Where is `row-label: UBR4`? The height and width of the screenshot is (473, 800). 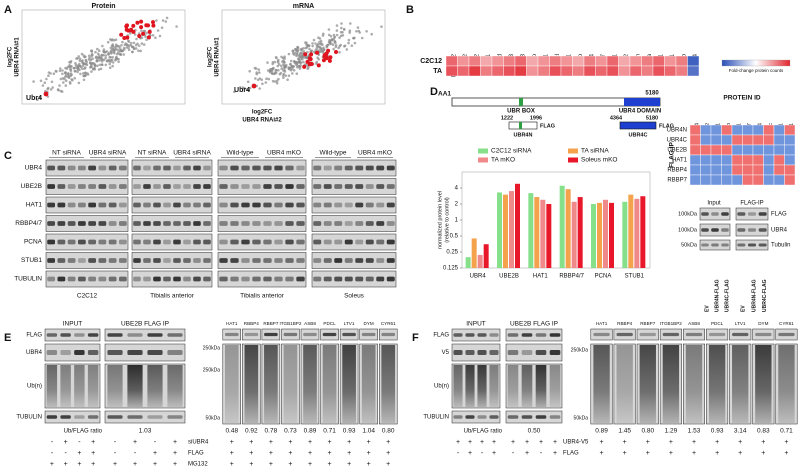 row-label: UBR4 is located at coordinates (34, 353).